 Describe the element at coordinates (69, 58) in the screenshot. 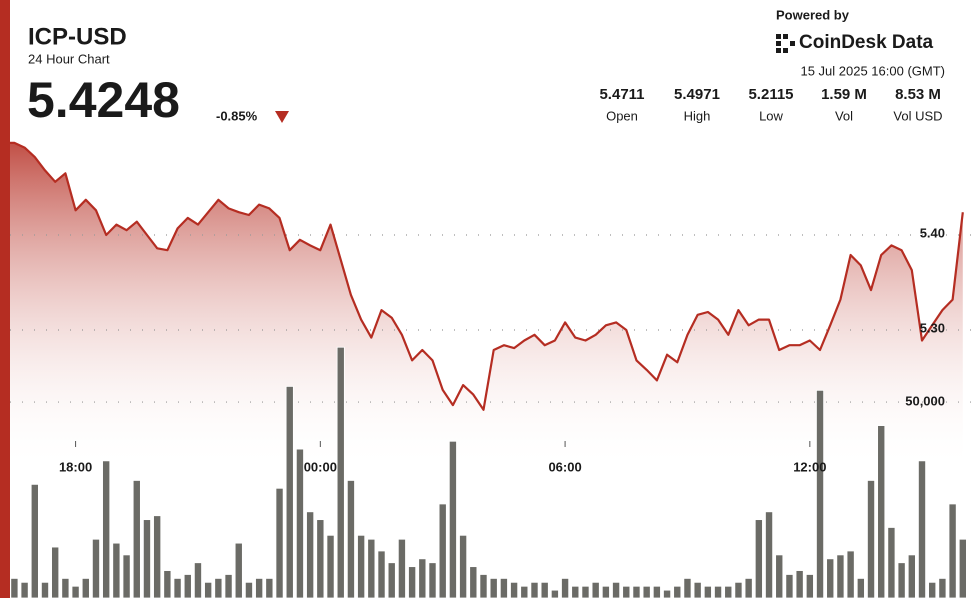

I see `subtitle: 24 Hour Chart` at that location.